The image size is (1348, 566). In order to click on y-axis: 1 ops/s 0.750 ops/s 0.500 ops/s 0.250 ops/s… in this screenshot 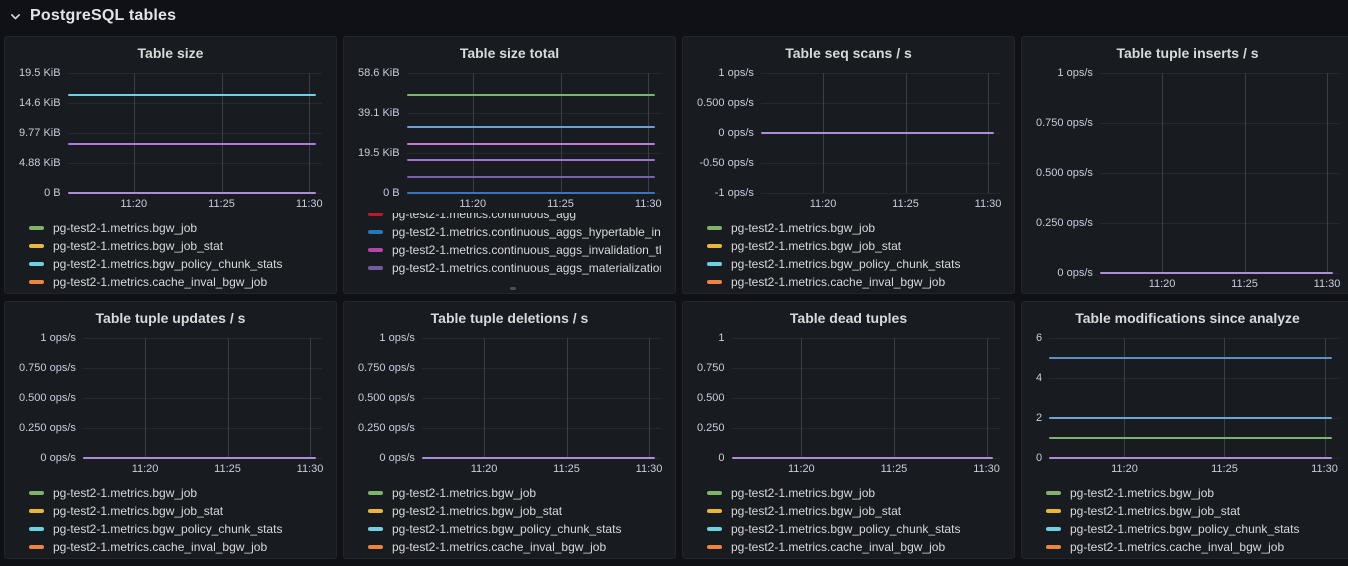, I will do `click(1064, 173)`.